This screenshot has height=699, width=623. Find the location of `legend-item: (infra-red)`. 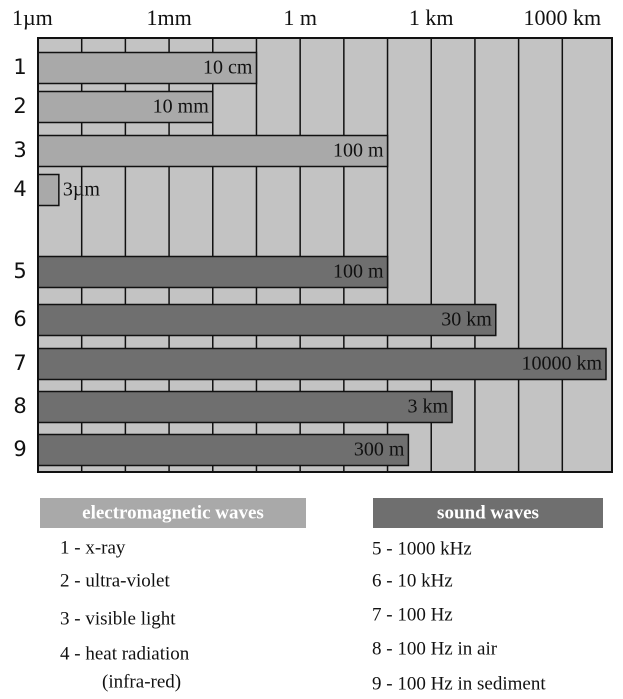

legend-item: (infra-red) is located at coordinates (141, 681).